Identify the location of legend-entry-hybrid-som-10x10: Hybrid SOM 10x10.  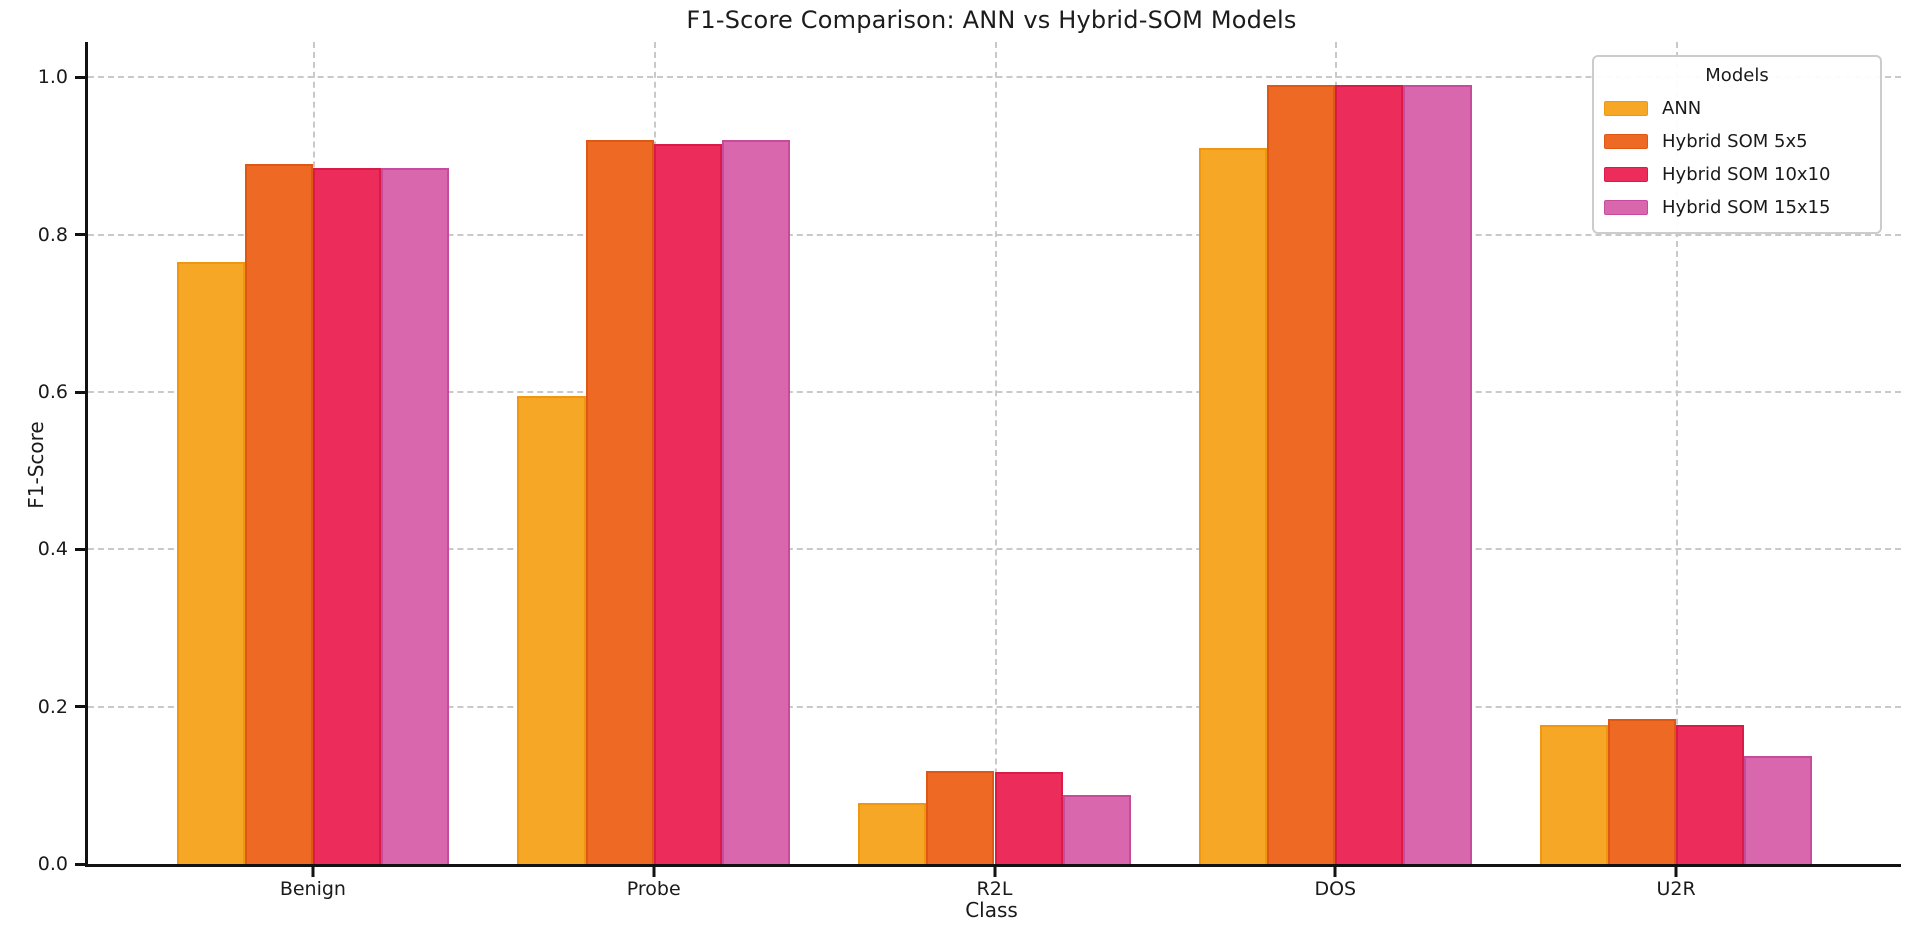
(1737, 174).